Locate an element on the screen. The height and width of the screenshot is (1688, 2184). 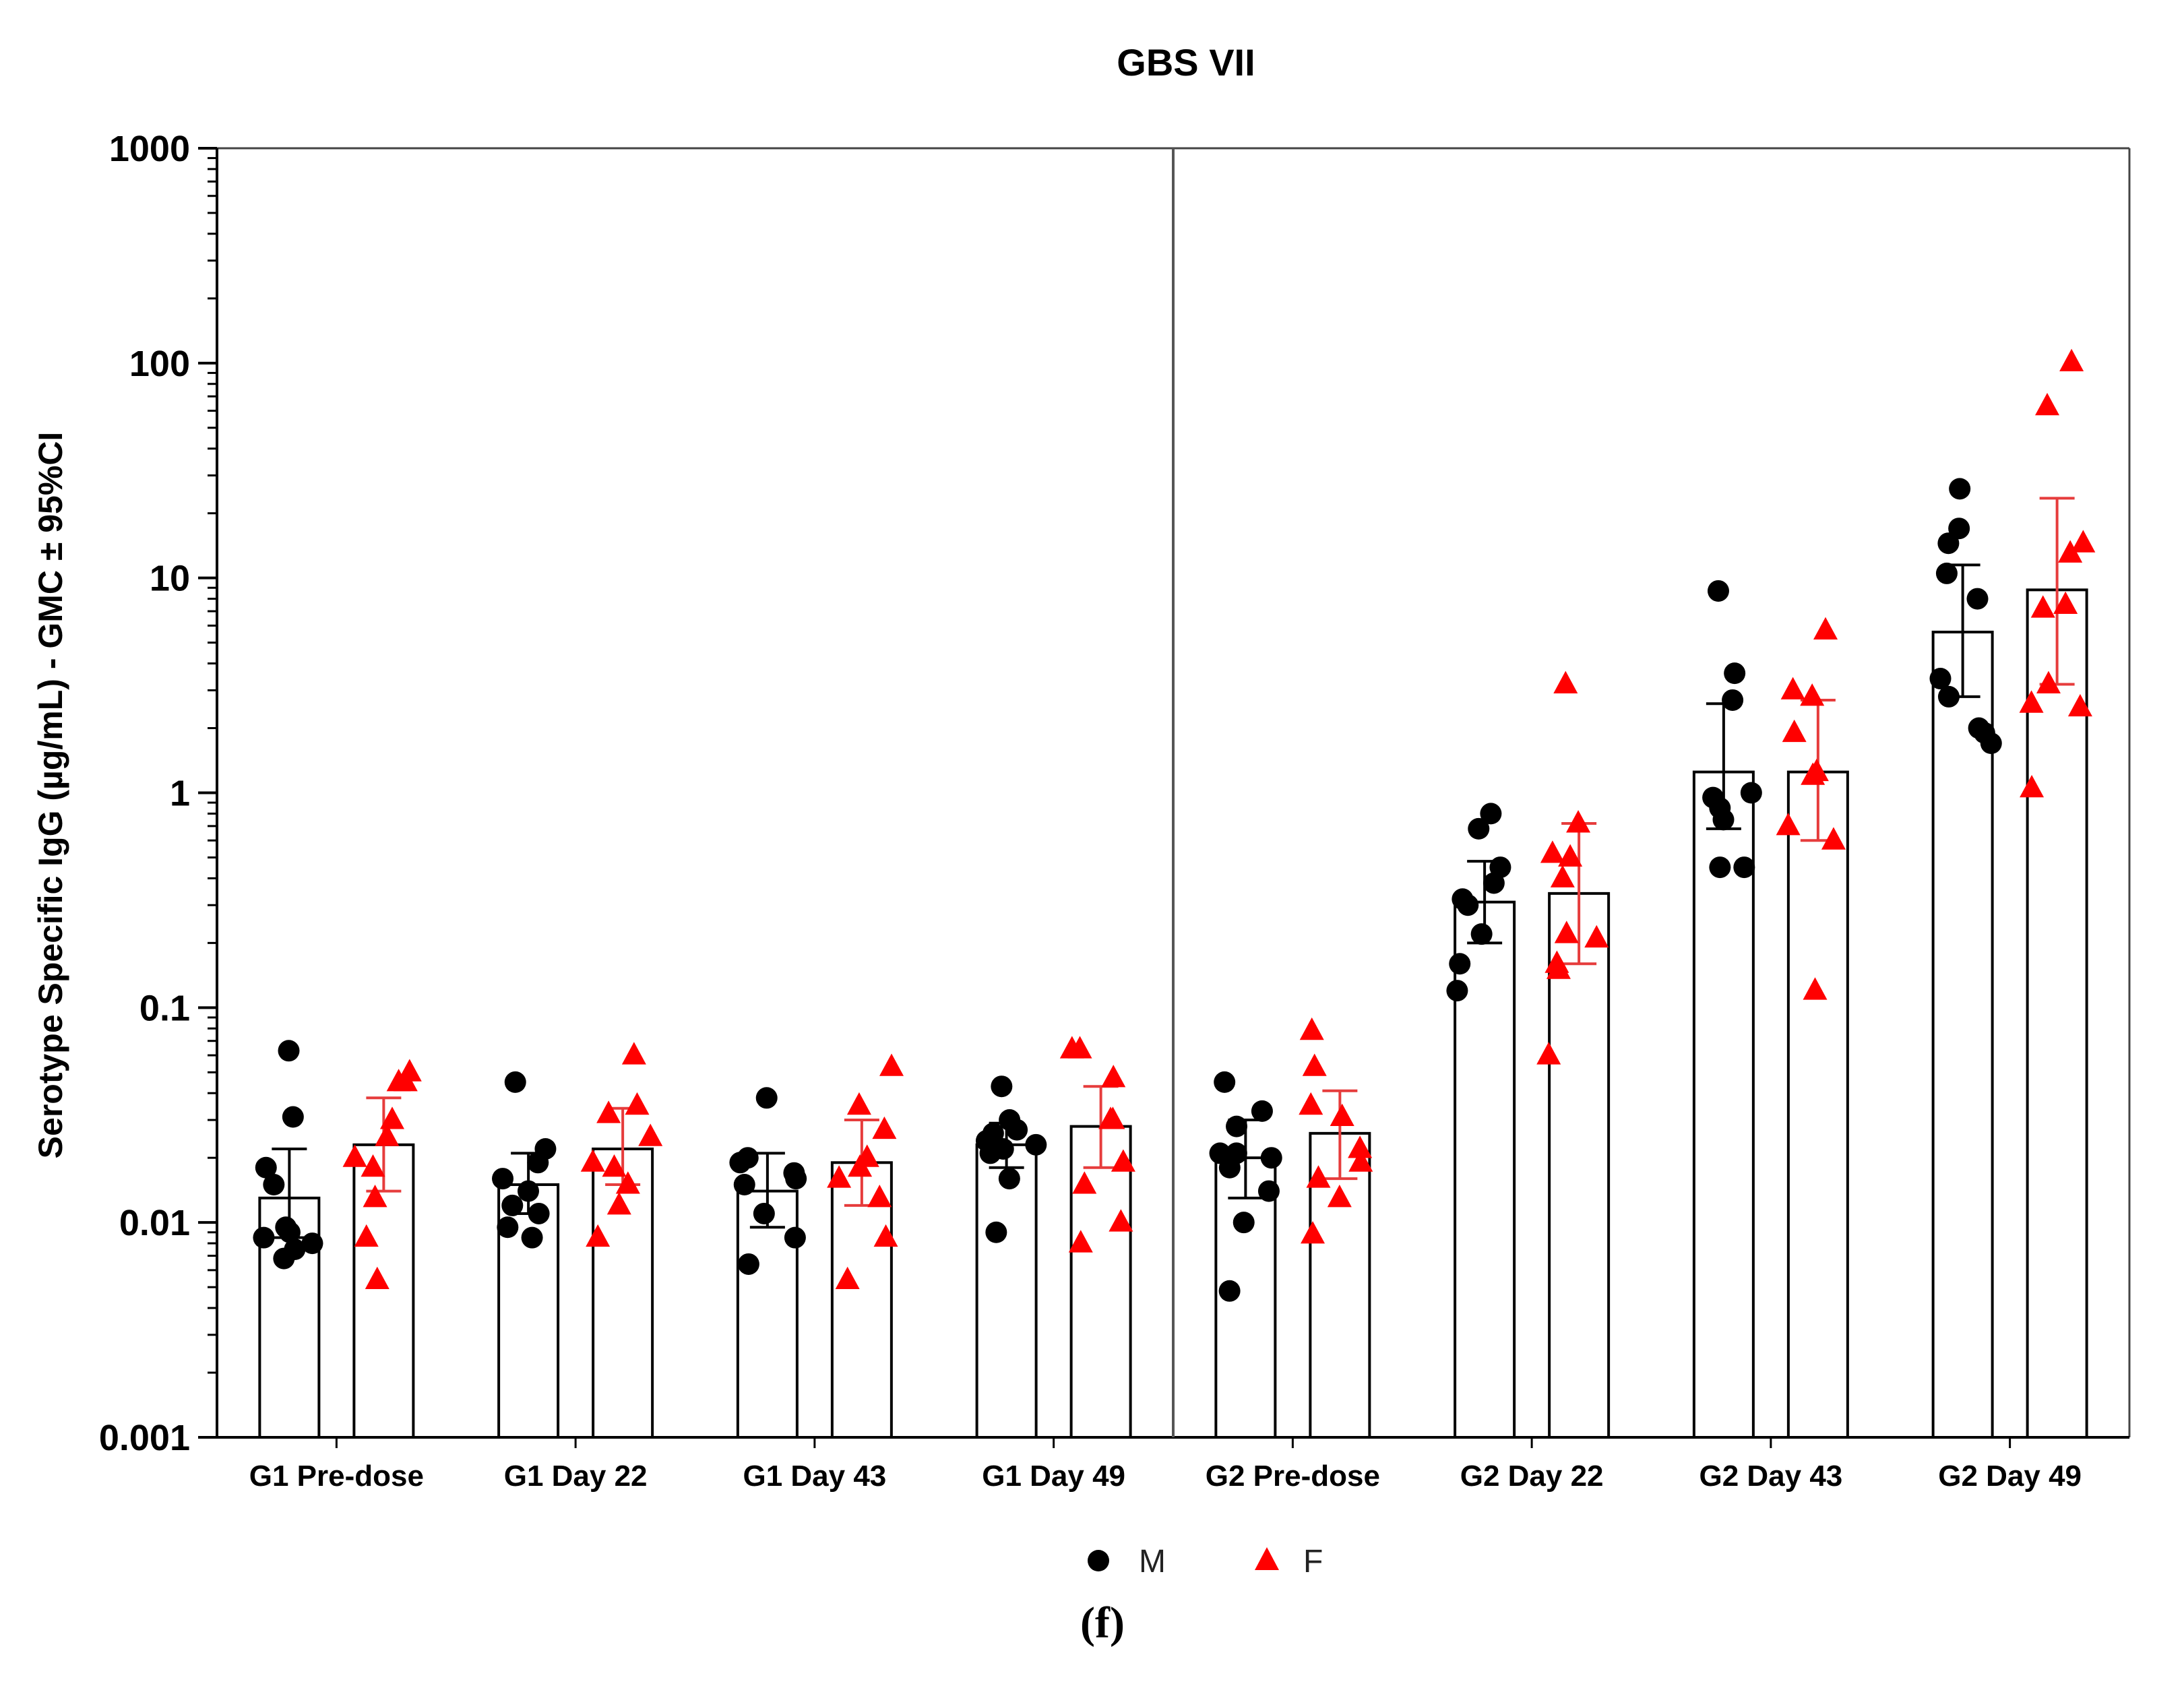
y-tick-label: 0.01 is located at coordinates (154, 1223).